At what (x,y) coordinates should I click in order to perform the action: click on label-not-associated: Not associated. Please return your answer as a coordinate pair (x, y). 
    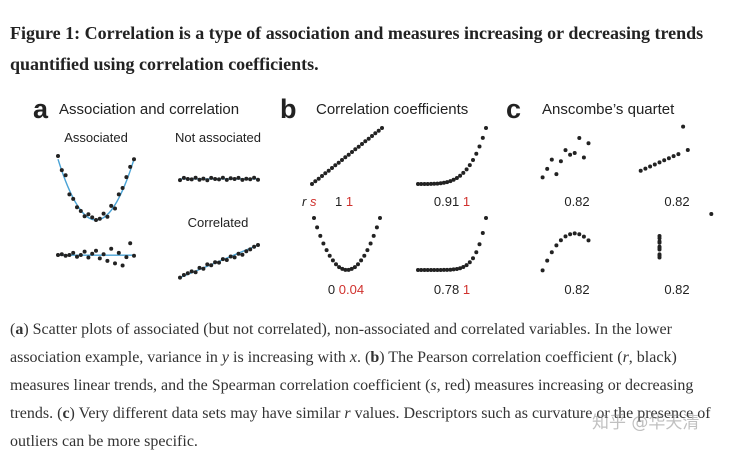
    Looking at the image, I should click on (218, 137).